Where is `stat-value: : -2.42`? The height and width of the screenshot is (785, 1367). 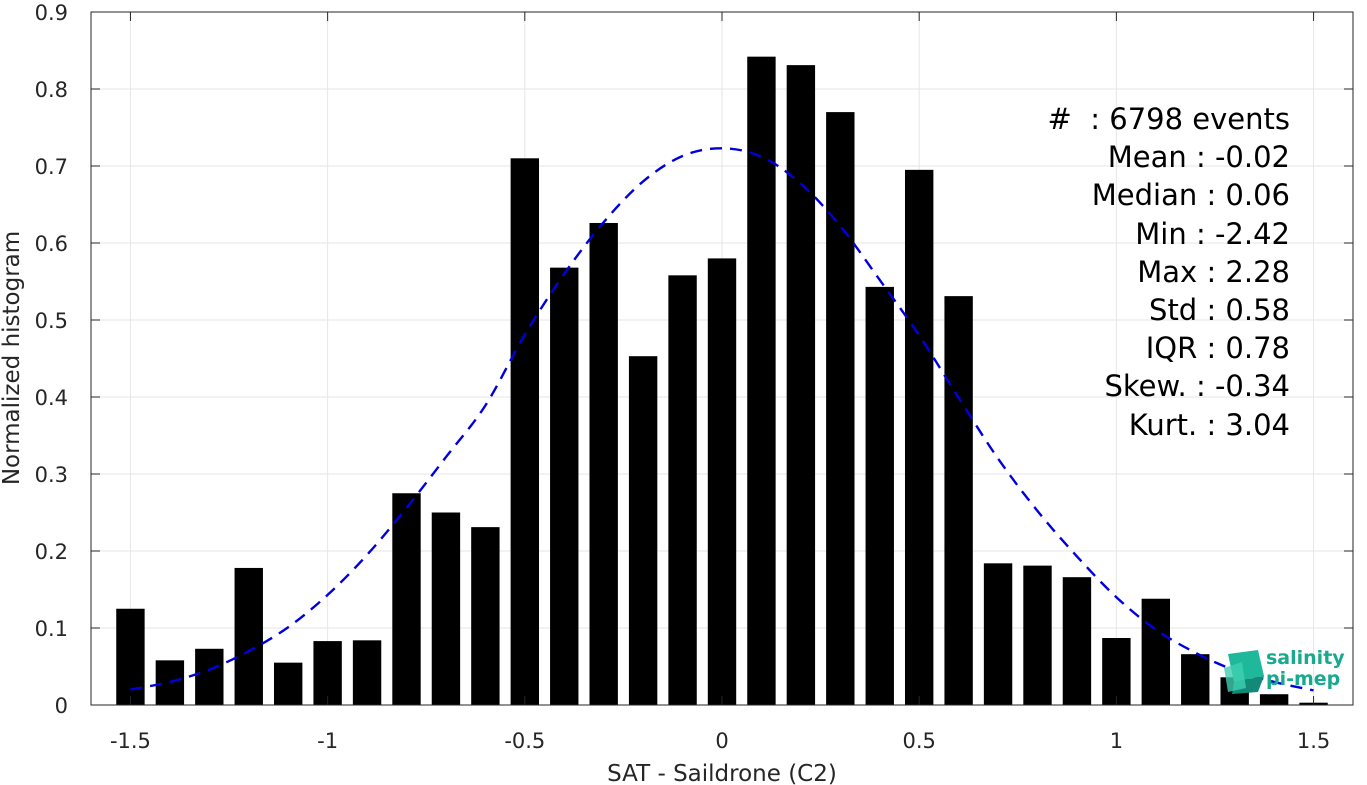 stat-value: : -2.42 is located at coordinates (1242, 233).